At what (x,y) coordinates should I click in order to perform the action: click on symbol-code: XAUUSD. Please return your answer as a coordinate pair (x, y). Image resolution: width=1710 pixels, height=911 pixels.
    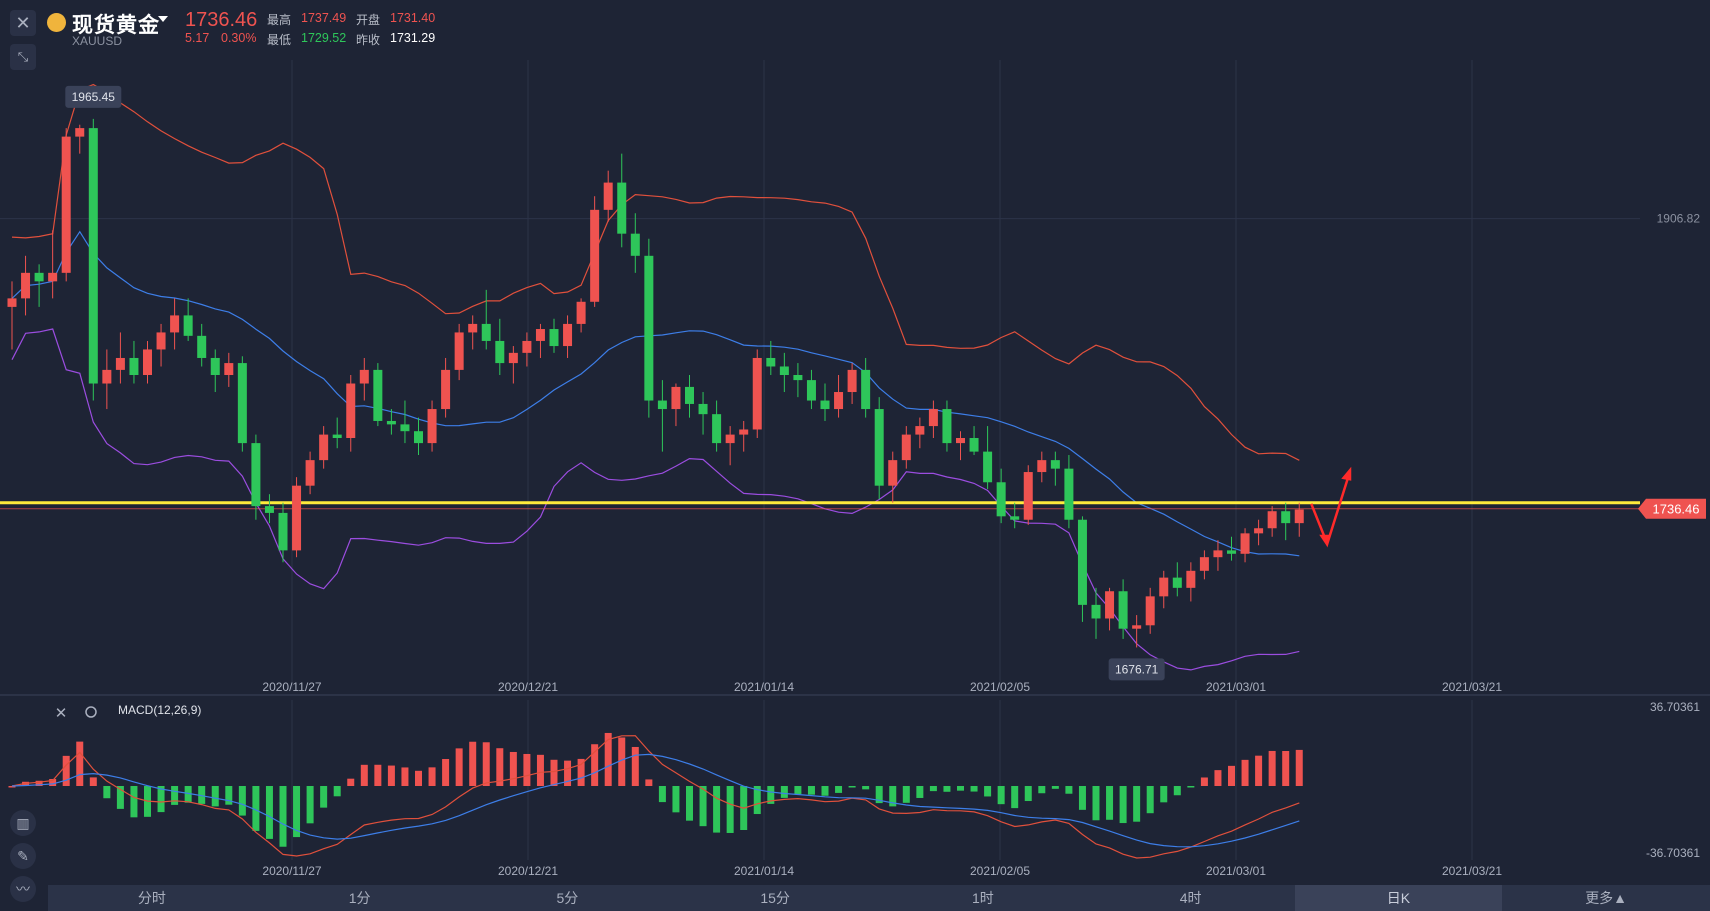
    Looking at the image, I should click on (97, 41).